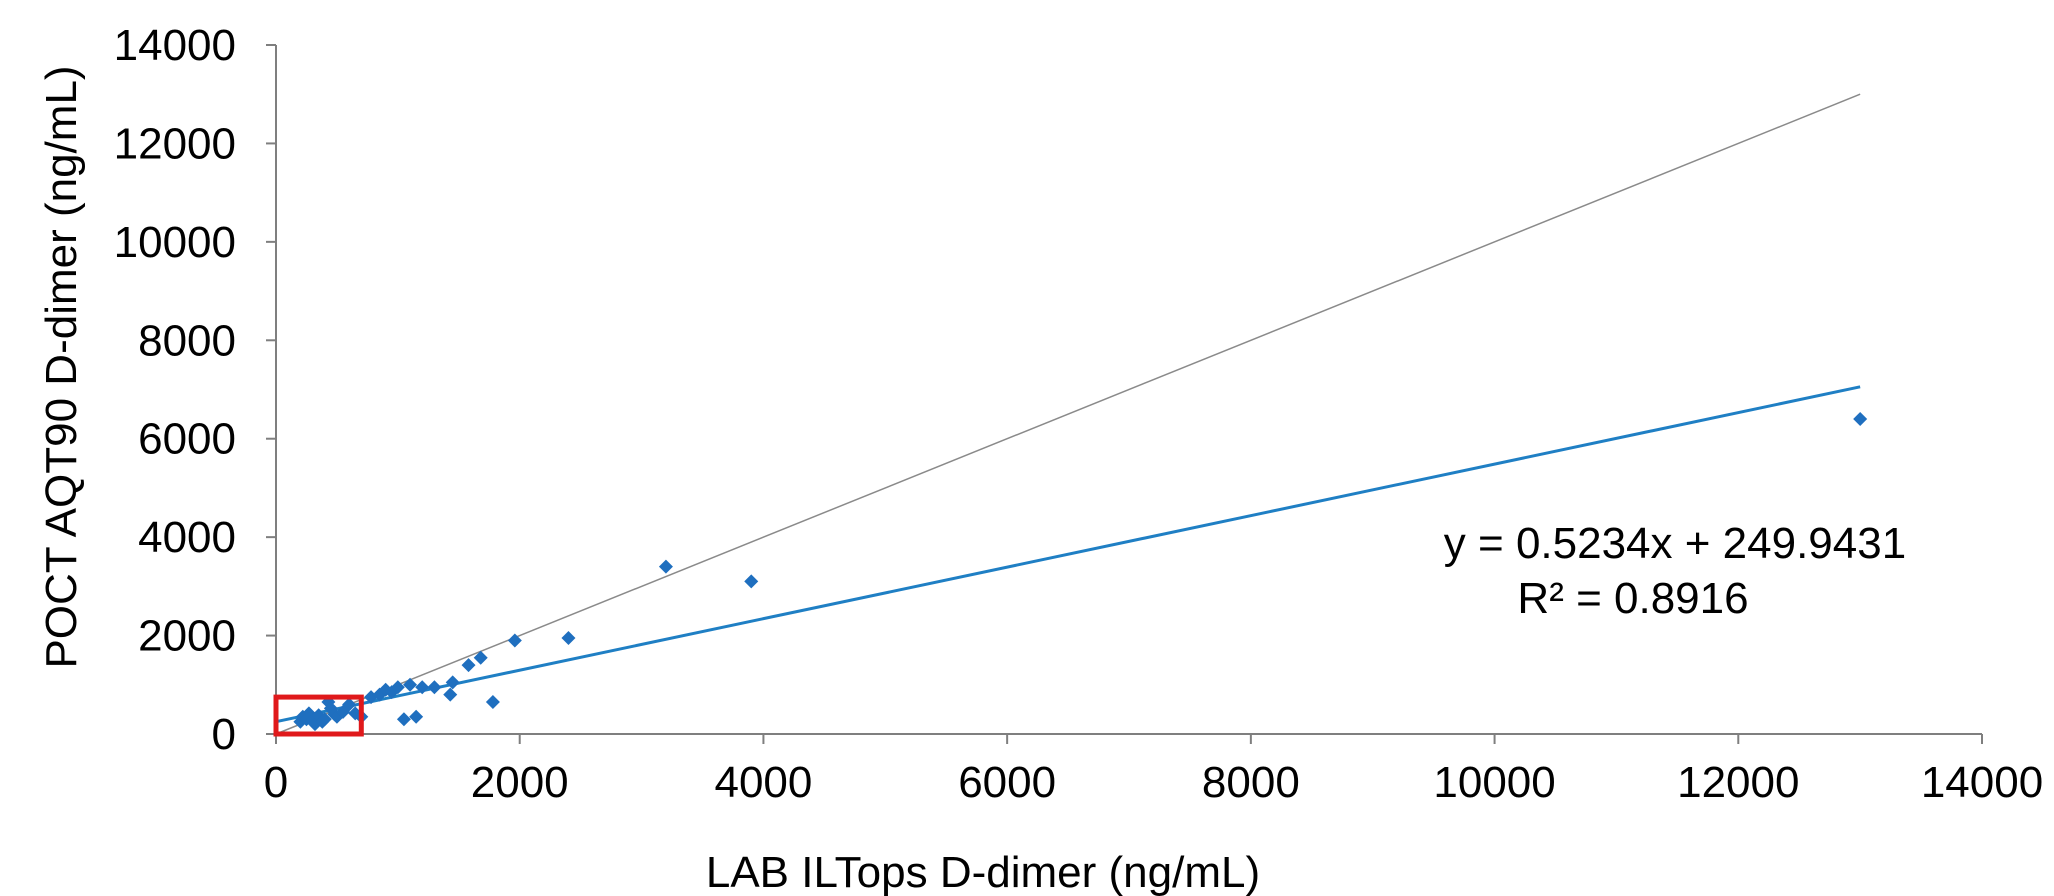 This screenshot has height=896, width=2054. What do you see at coordinates (276, 782) in the screenshot?
I see `x-tick-label: 0` at bounding box center [276, 782].